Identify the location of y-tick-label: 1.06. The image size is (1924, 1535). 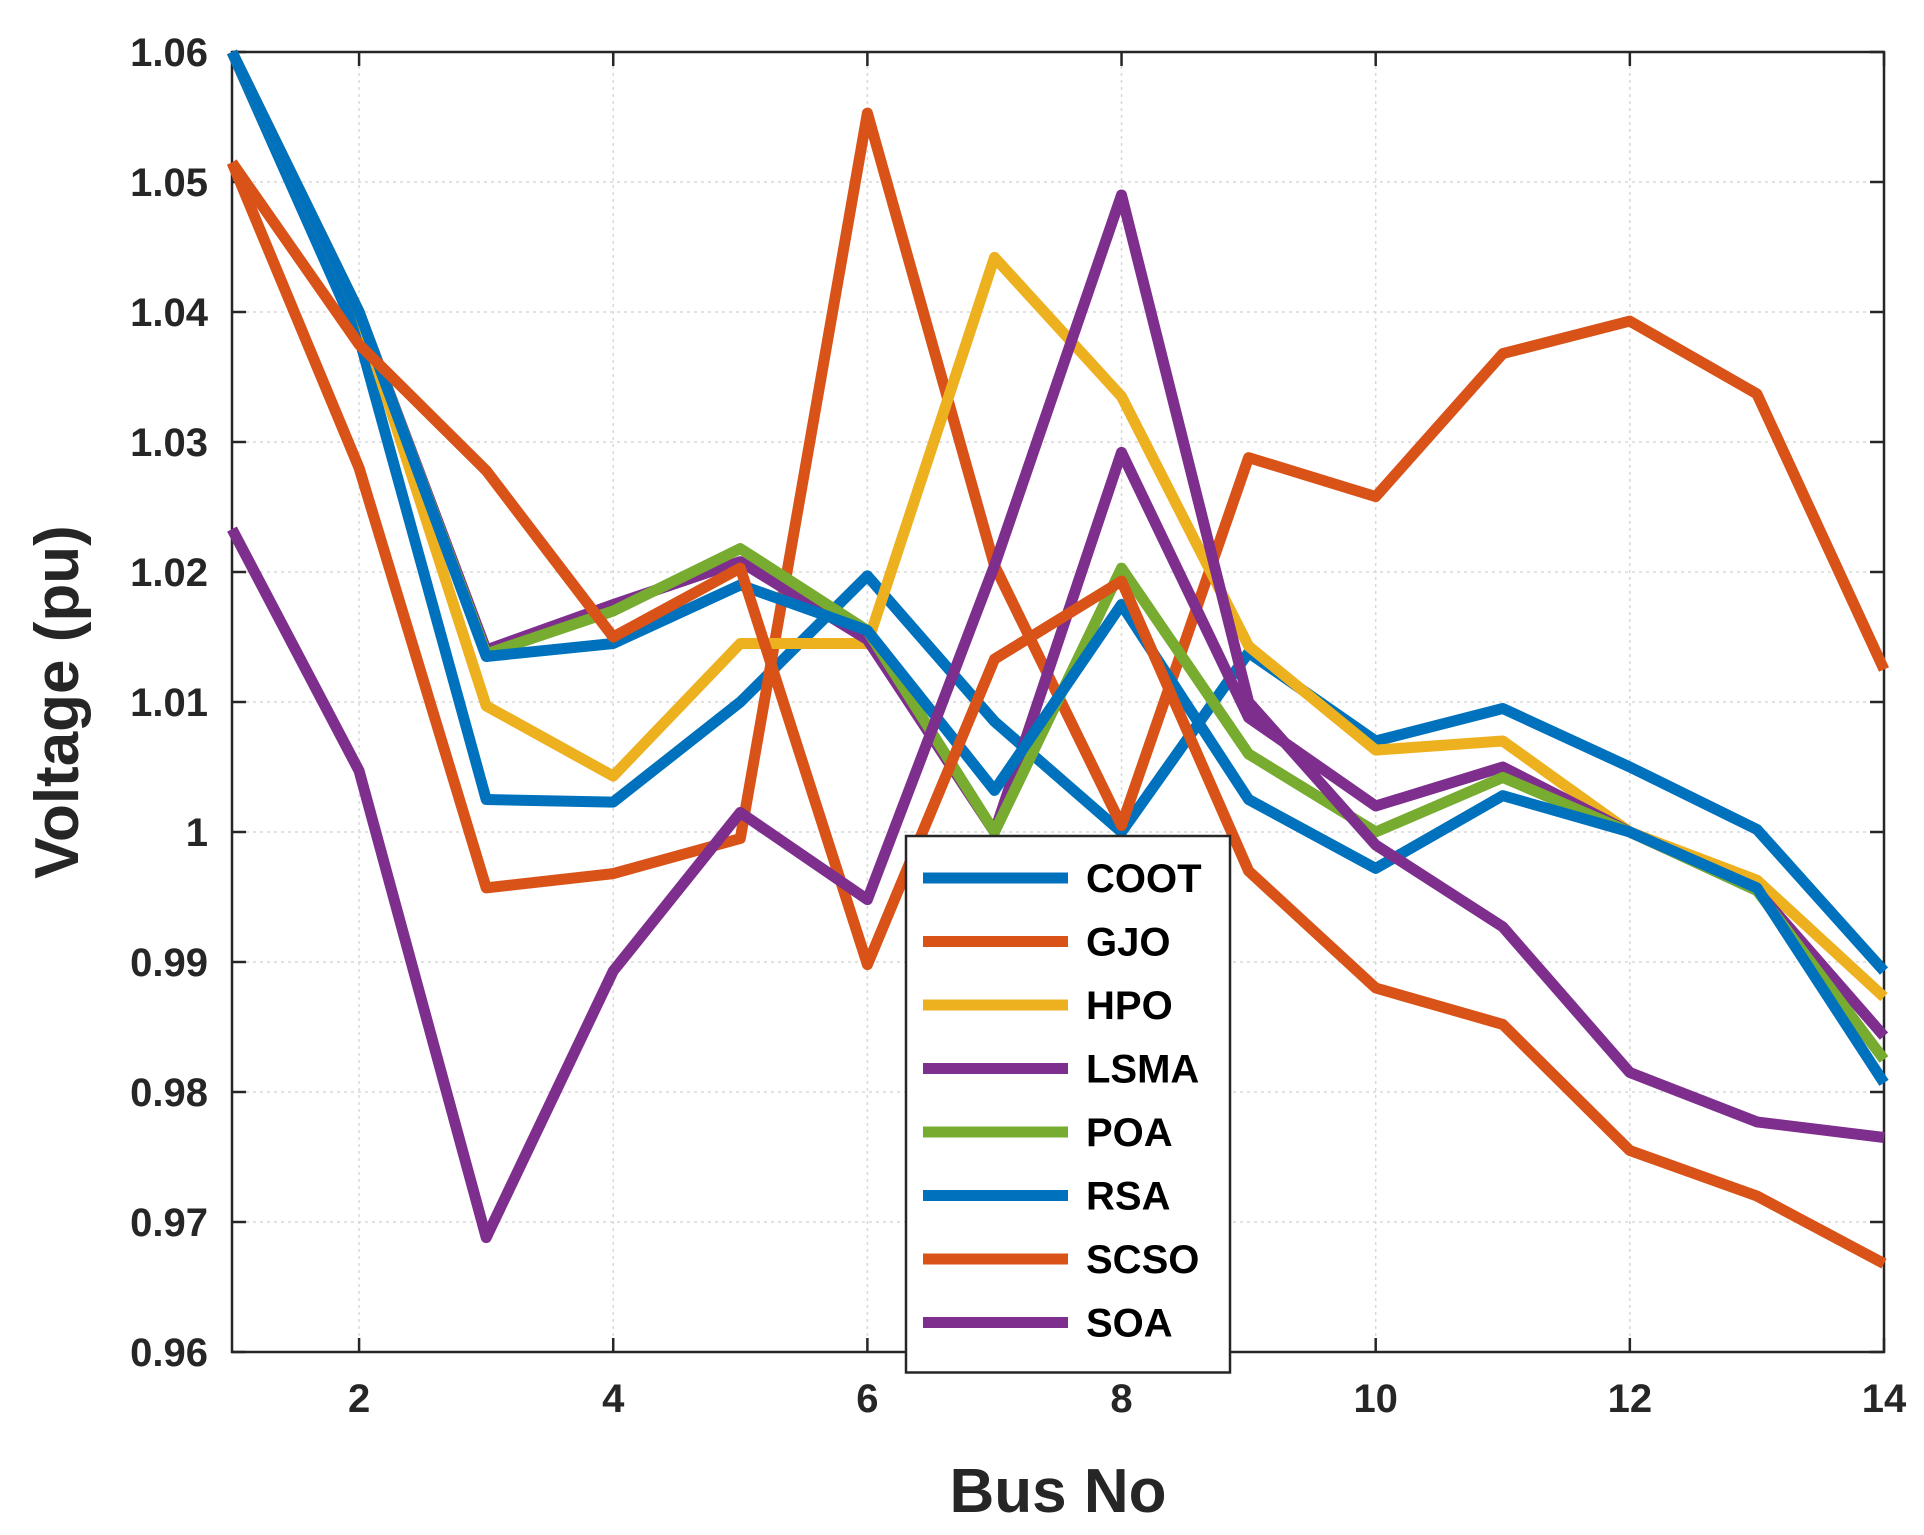
(169, 53).